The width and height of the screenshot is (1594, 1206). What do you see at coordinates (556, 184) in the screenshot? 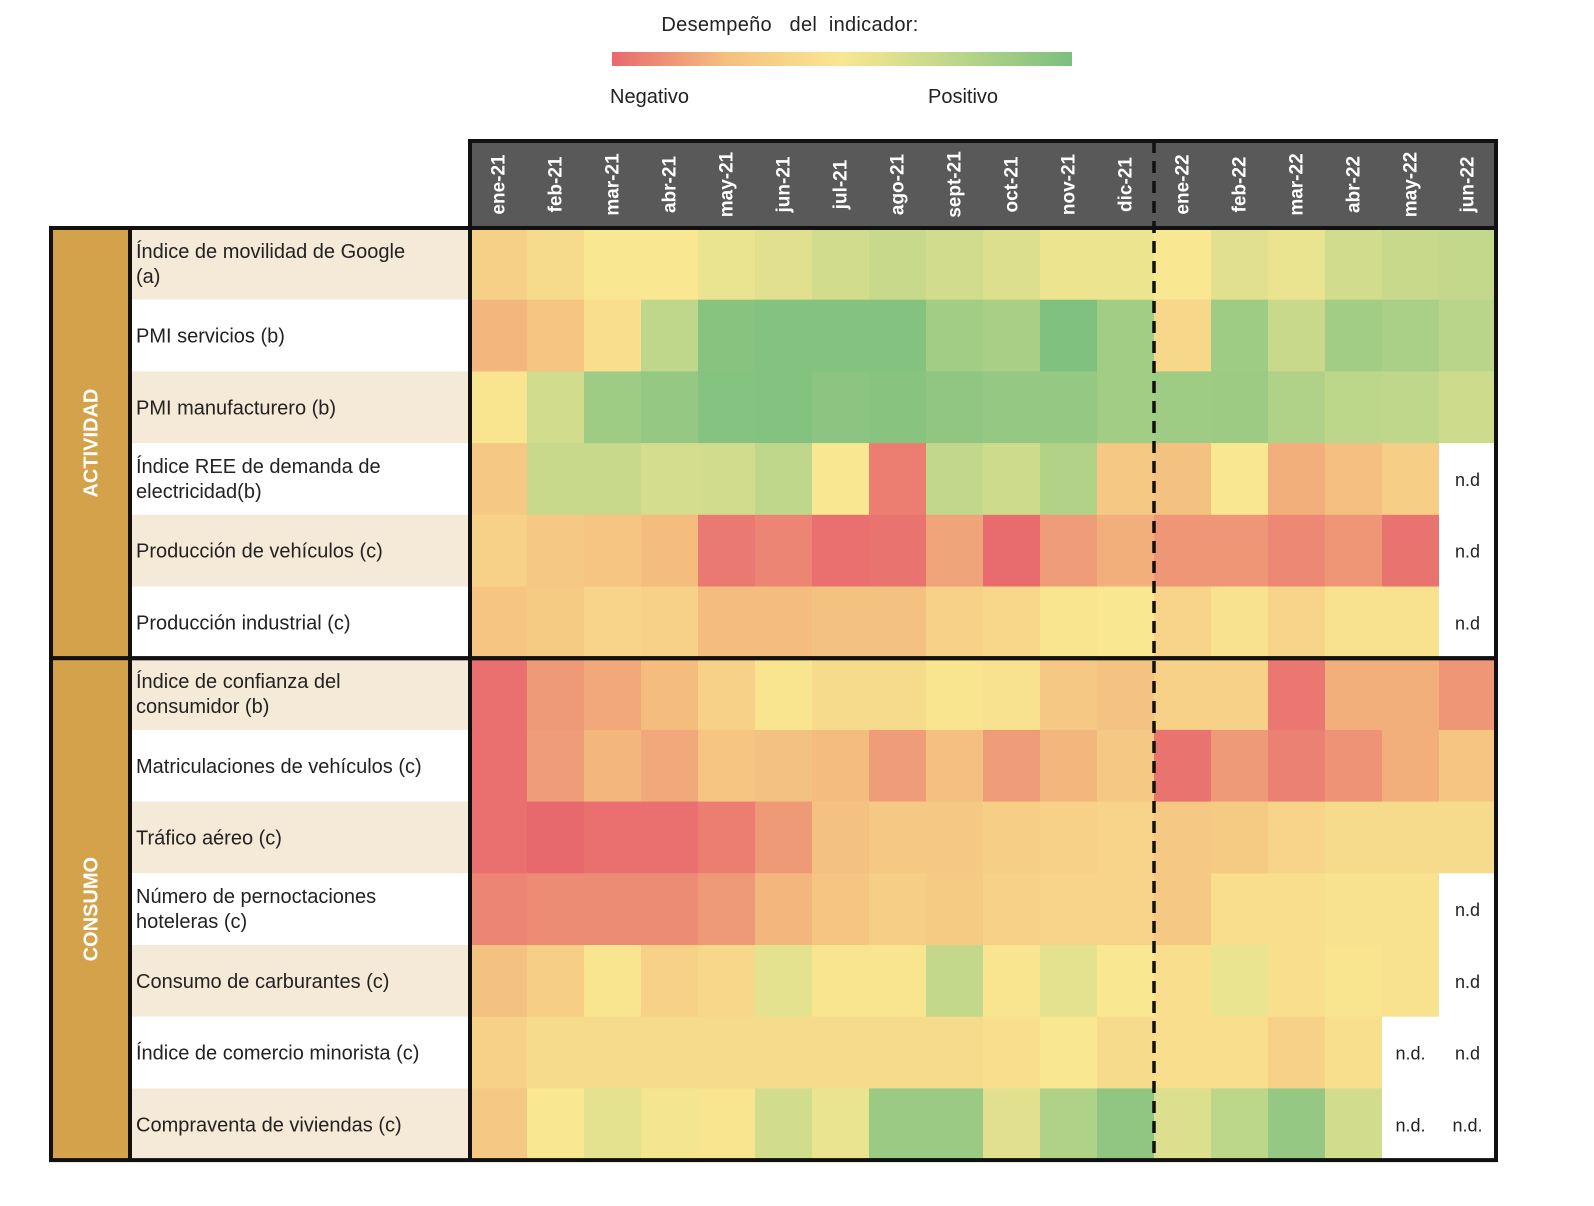
I see `column-header-label: feb-21` at bounding box center [556, 184].